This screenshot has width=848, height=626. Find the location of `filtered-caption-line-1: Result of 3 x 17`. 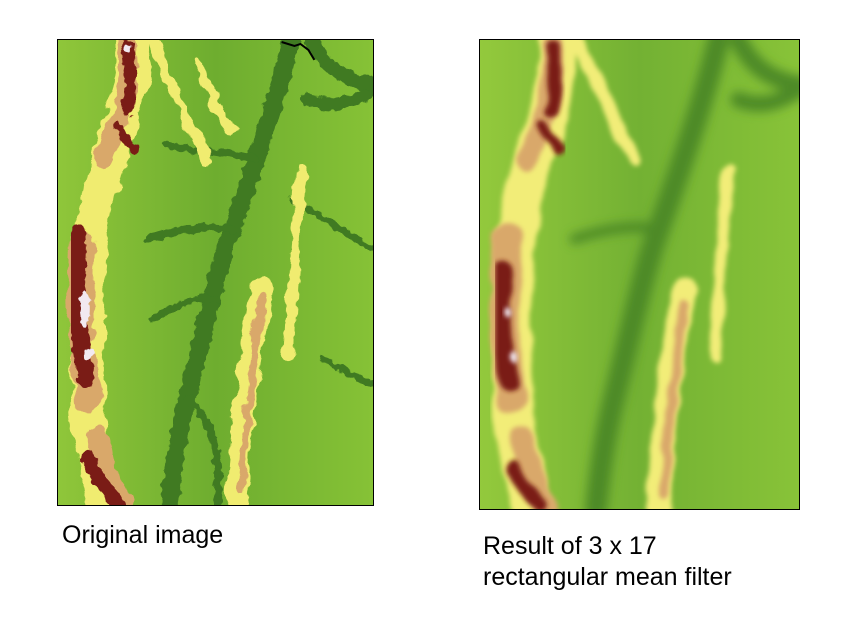

filtered-caption-line-1: Result of 3 x 17 is located at coordinates (570, 546).